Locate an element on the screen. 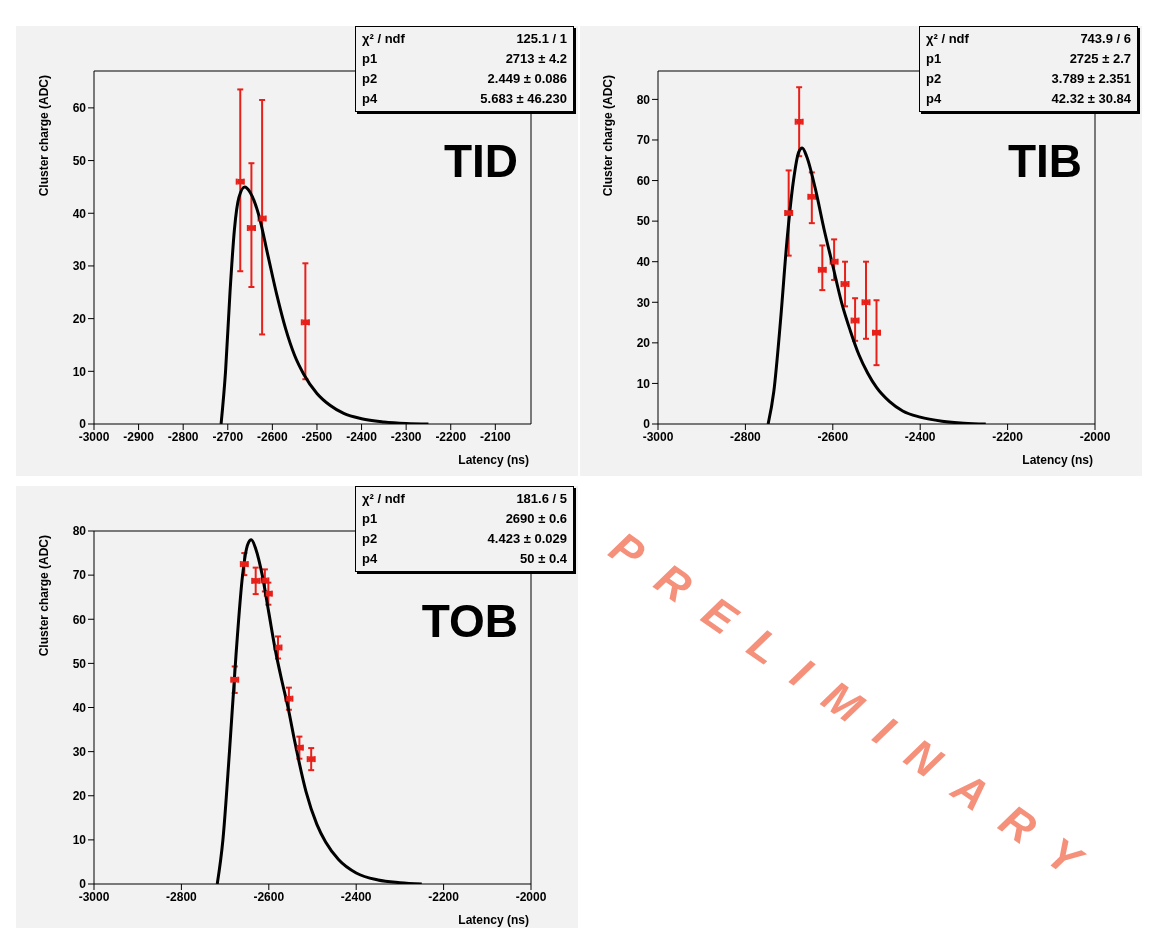  text: 2713 ± 4.2 is located at coordinates (536, 58).